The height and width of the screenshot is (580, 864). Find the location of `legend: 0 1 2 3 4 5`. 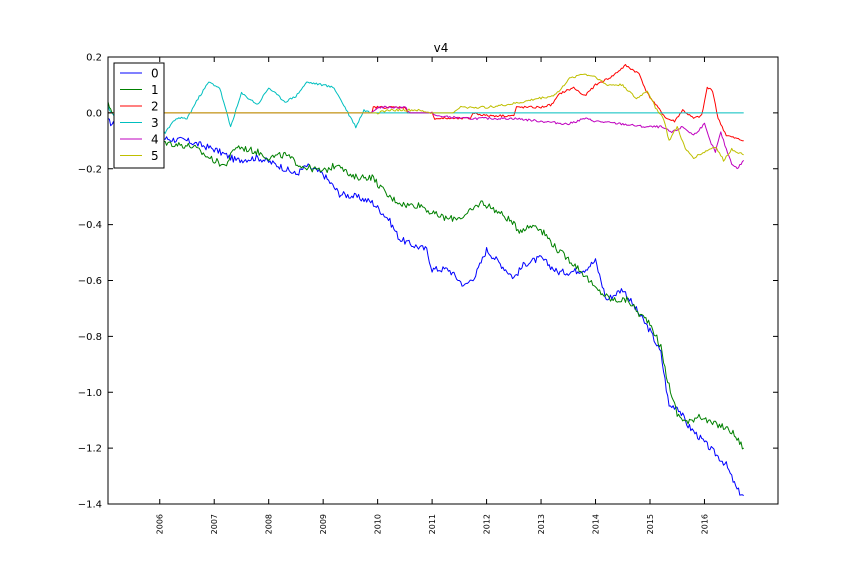

legend: 0 1 2 3 4 5 is located at coordinates (139, 115).